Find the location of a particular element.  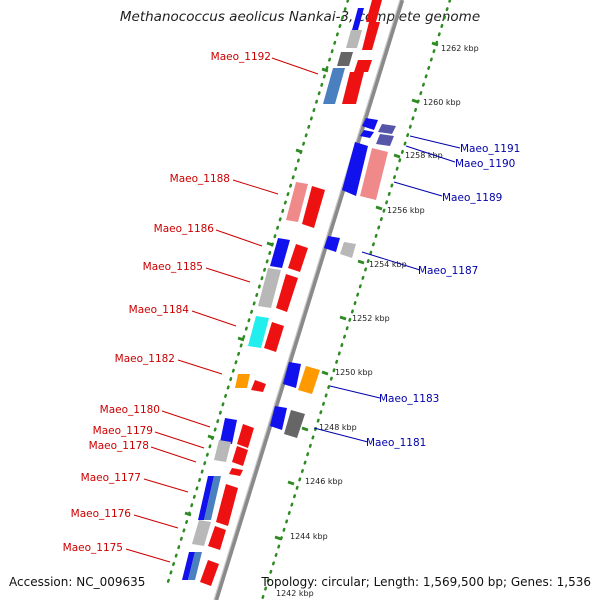

gene-label: Maeo_1175 is located at coordinates (93, 548).